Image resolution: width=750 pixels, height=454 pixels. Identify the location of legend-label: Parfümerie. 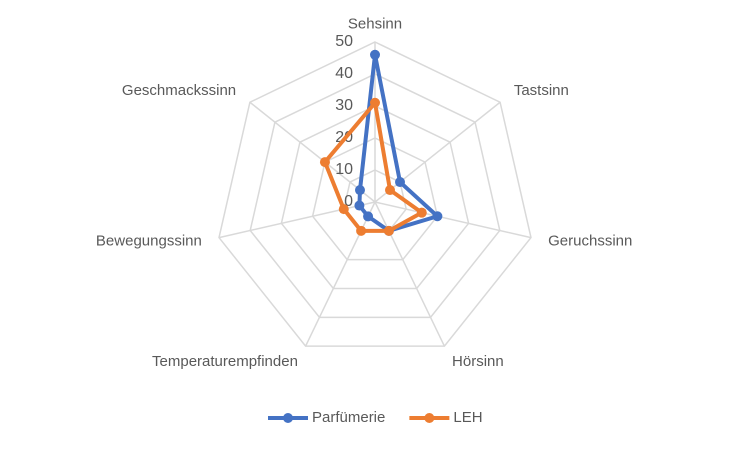
(348, 417).